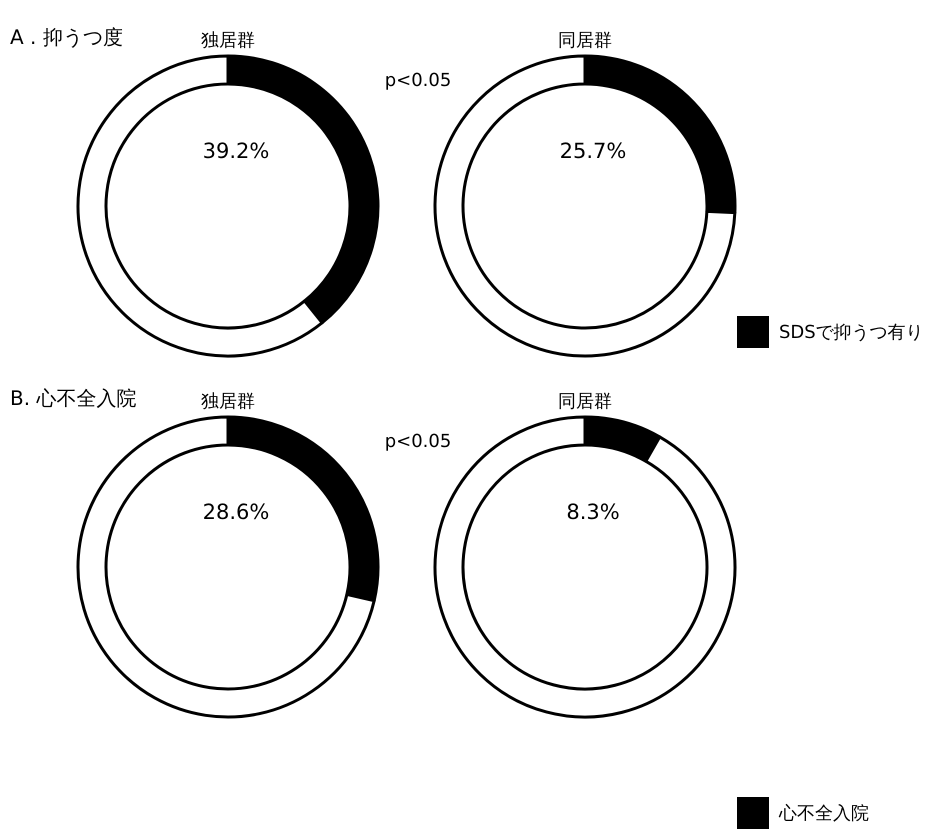 The width and height of the screenshot is (939, 839). Describe the element at coordinates (823, 813) in the screenshot. I see `legend-label: 心不全入院` at that location.